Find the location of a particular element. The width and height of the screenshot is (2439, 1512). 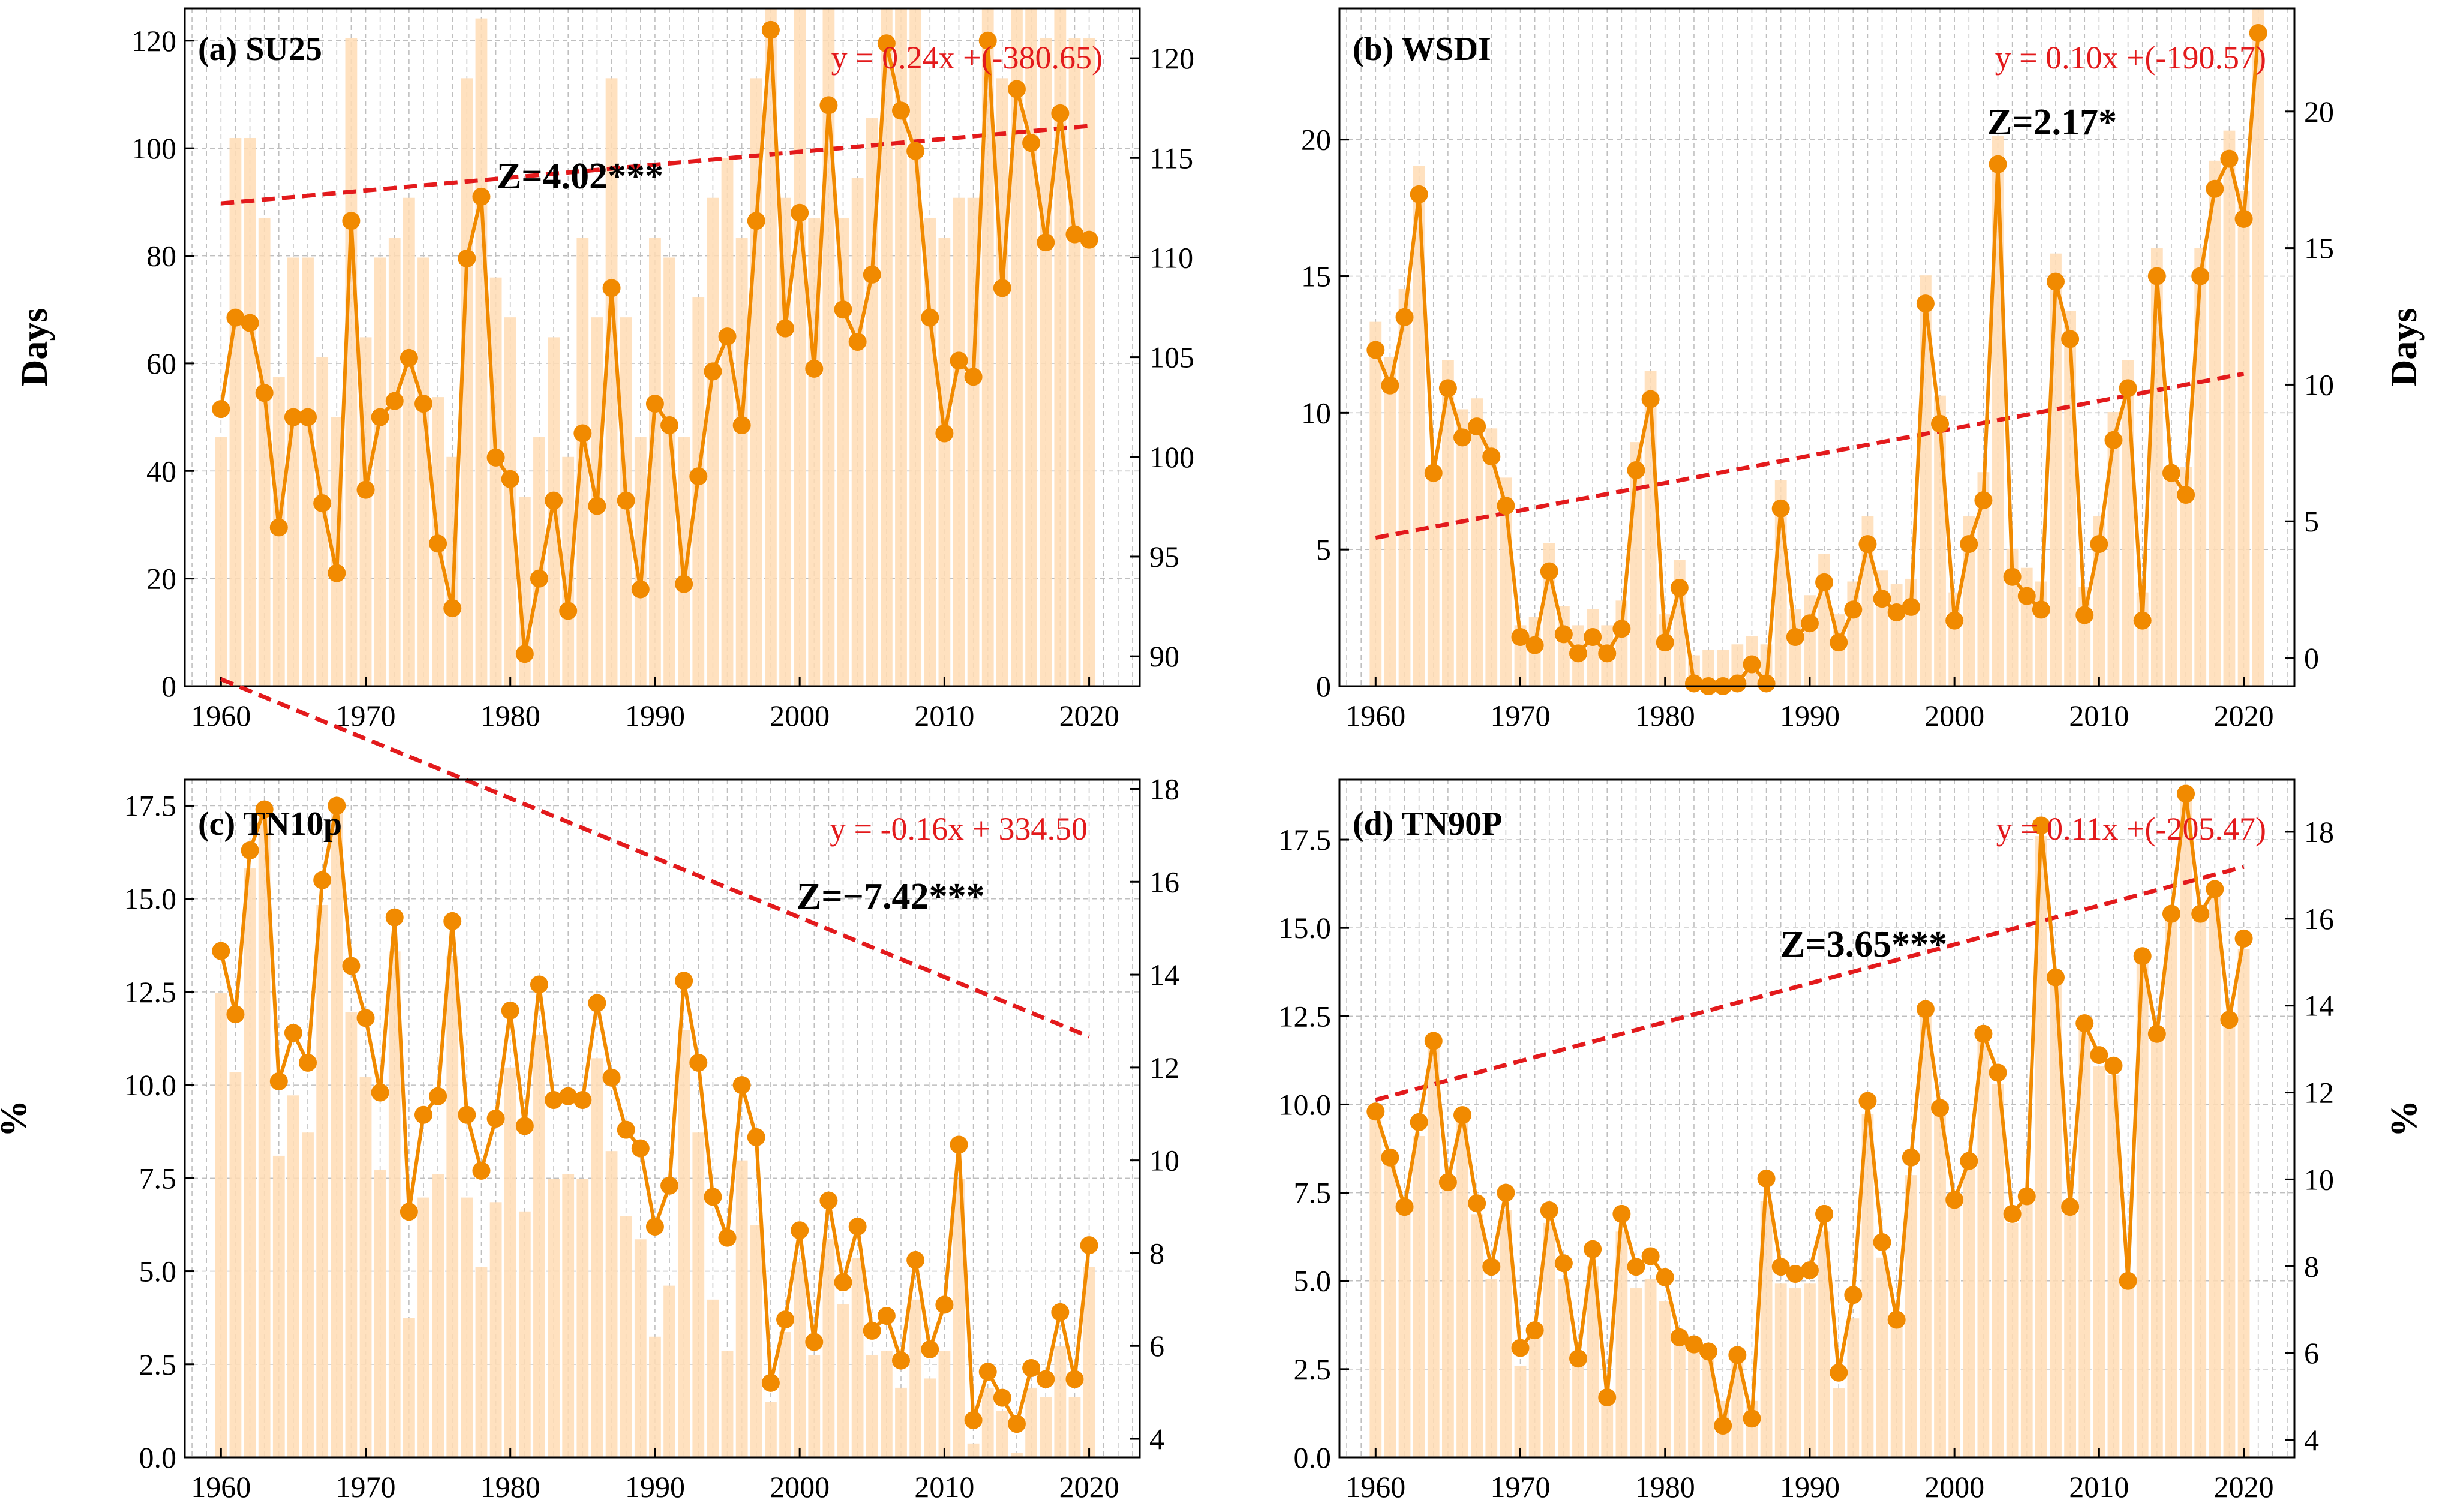

left-tick-label: 10.0 is located at coordinates (1305, 1104).